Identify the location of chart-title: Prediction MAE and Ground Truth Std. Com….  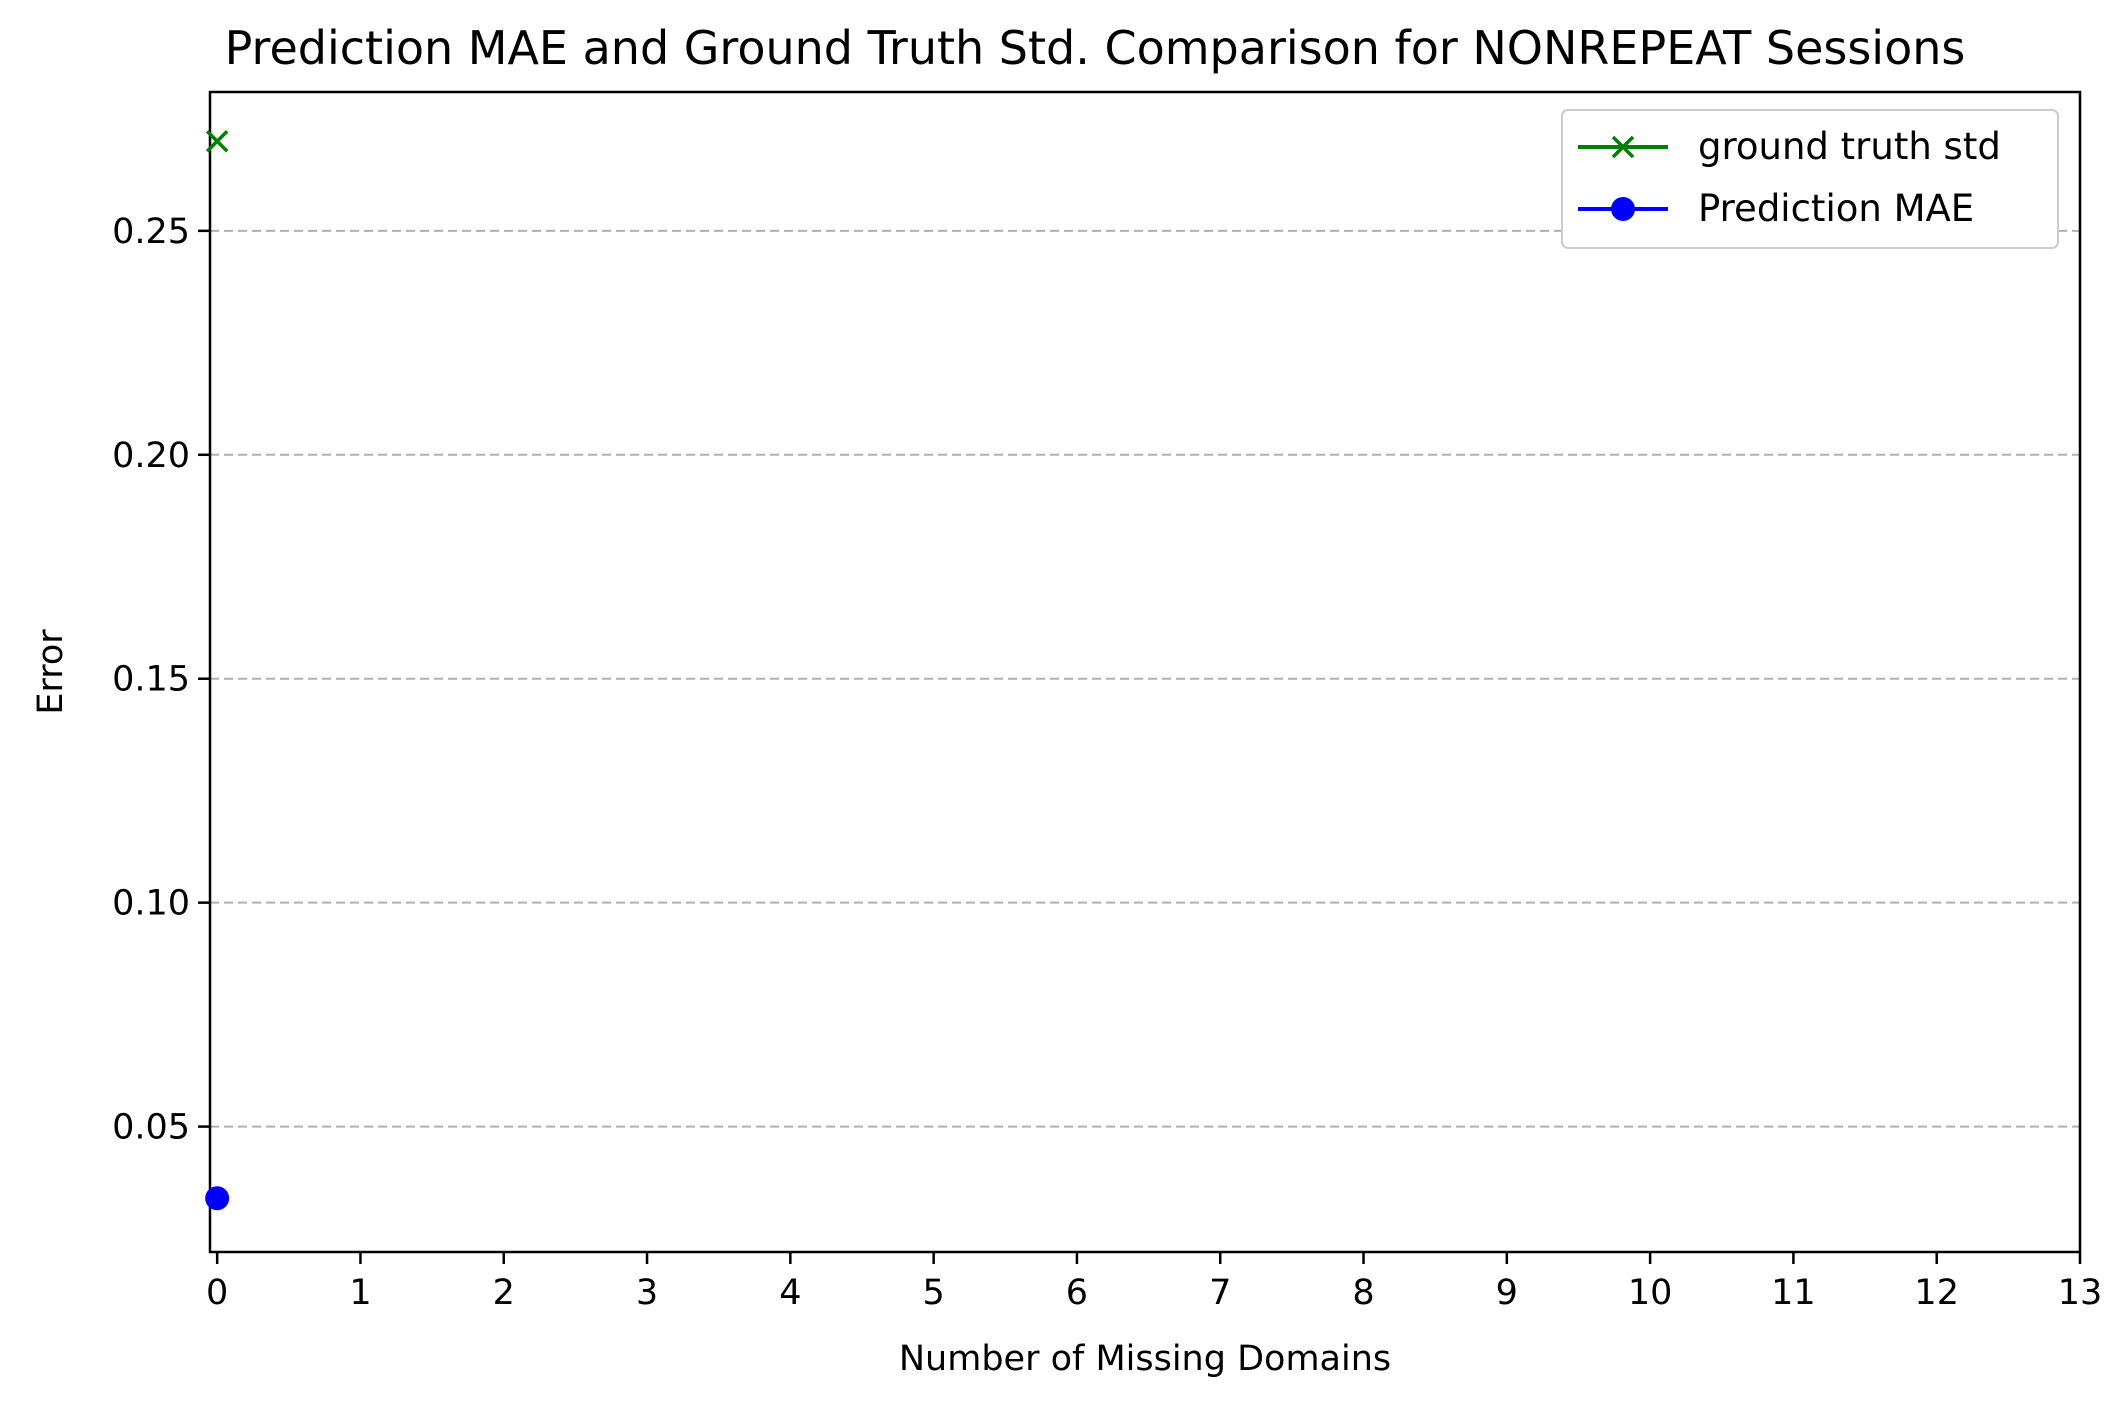
(1095, 48).